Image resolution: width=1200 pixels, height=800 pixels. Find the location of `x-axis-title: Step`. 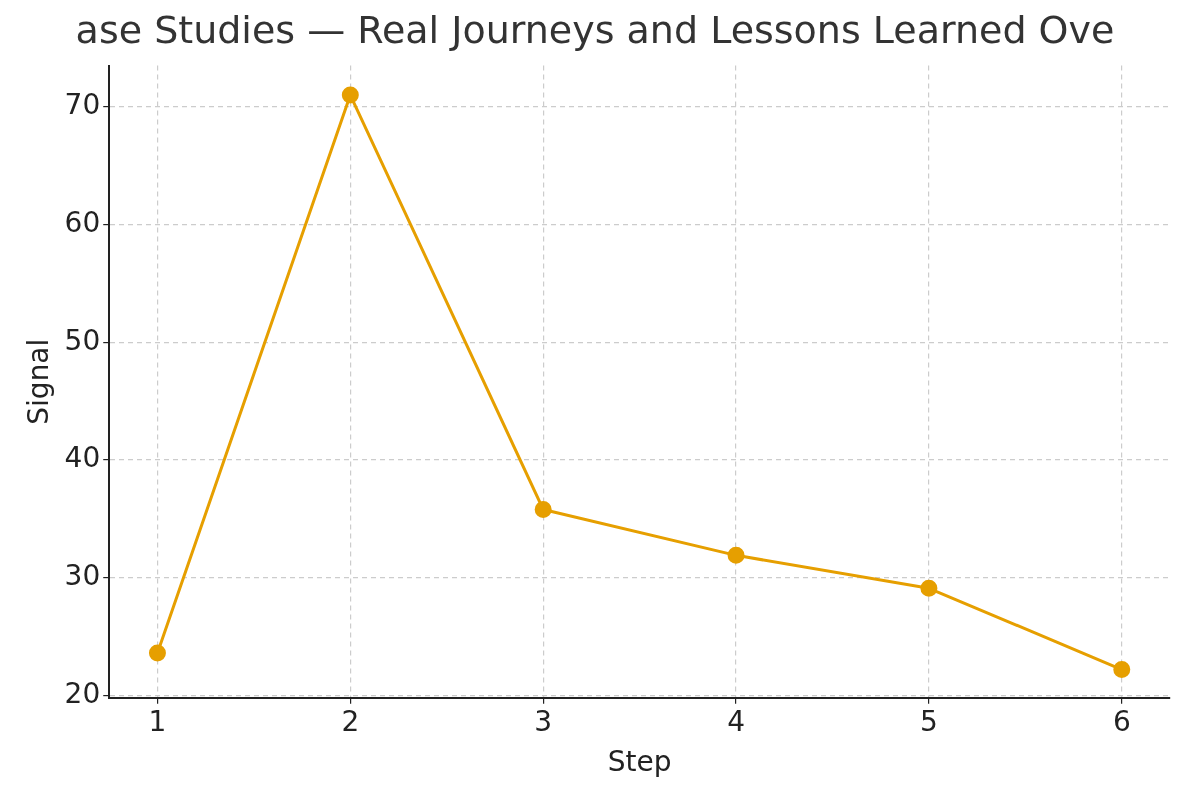

x-axis-title: Step is located at coordinates (639, 762).